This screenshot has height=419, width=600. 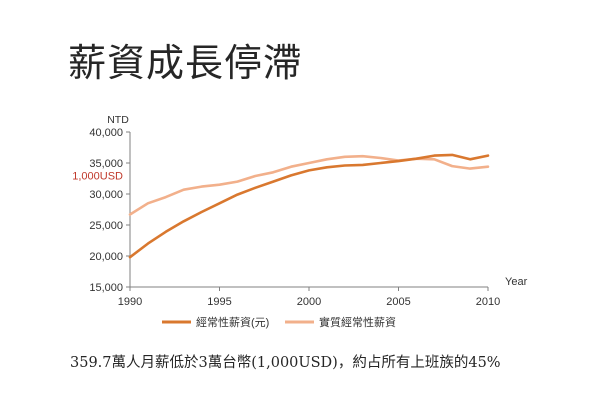 What do you see at coordinates (488, 302) in the screenshot?
I see `x-tick-label: 2010` at bounding box center [488, 302].